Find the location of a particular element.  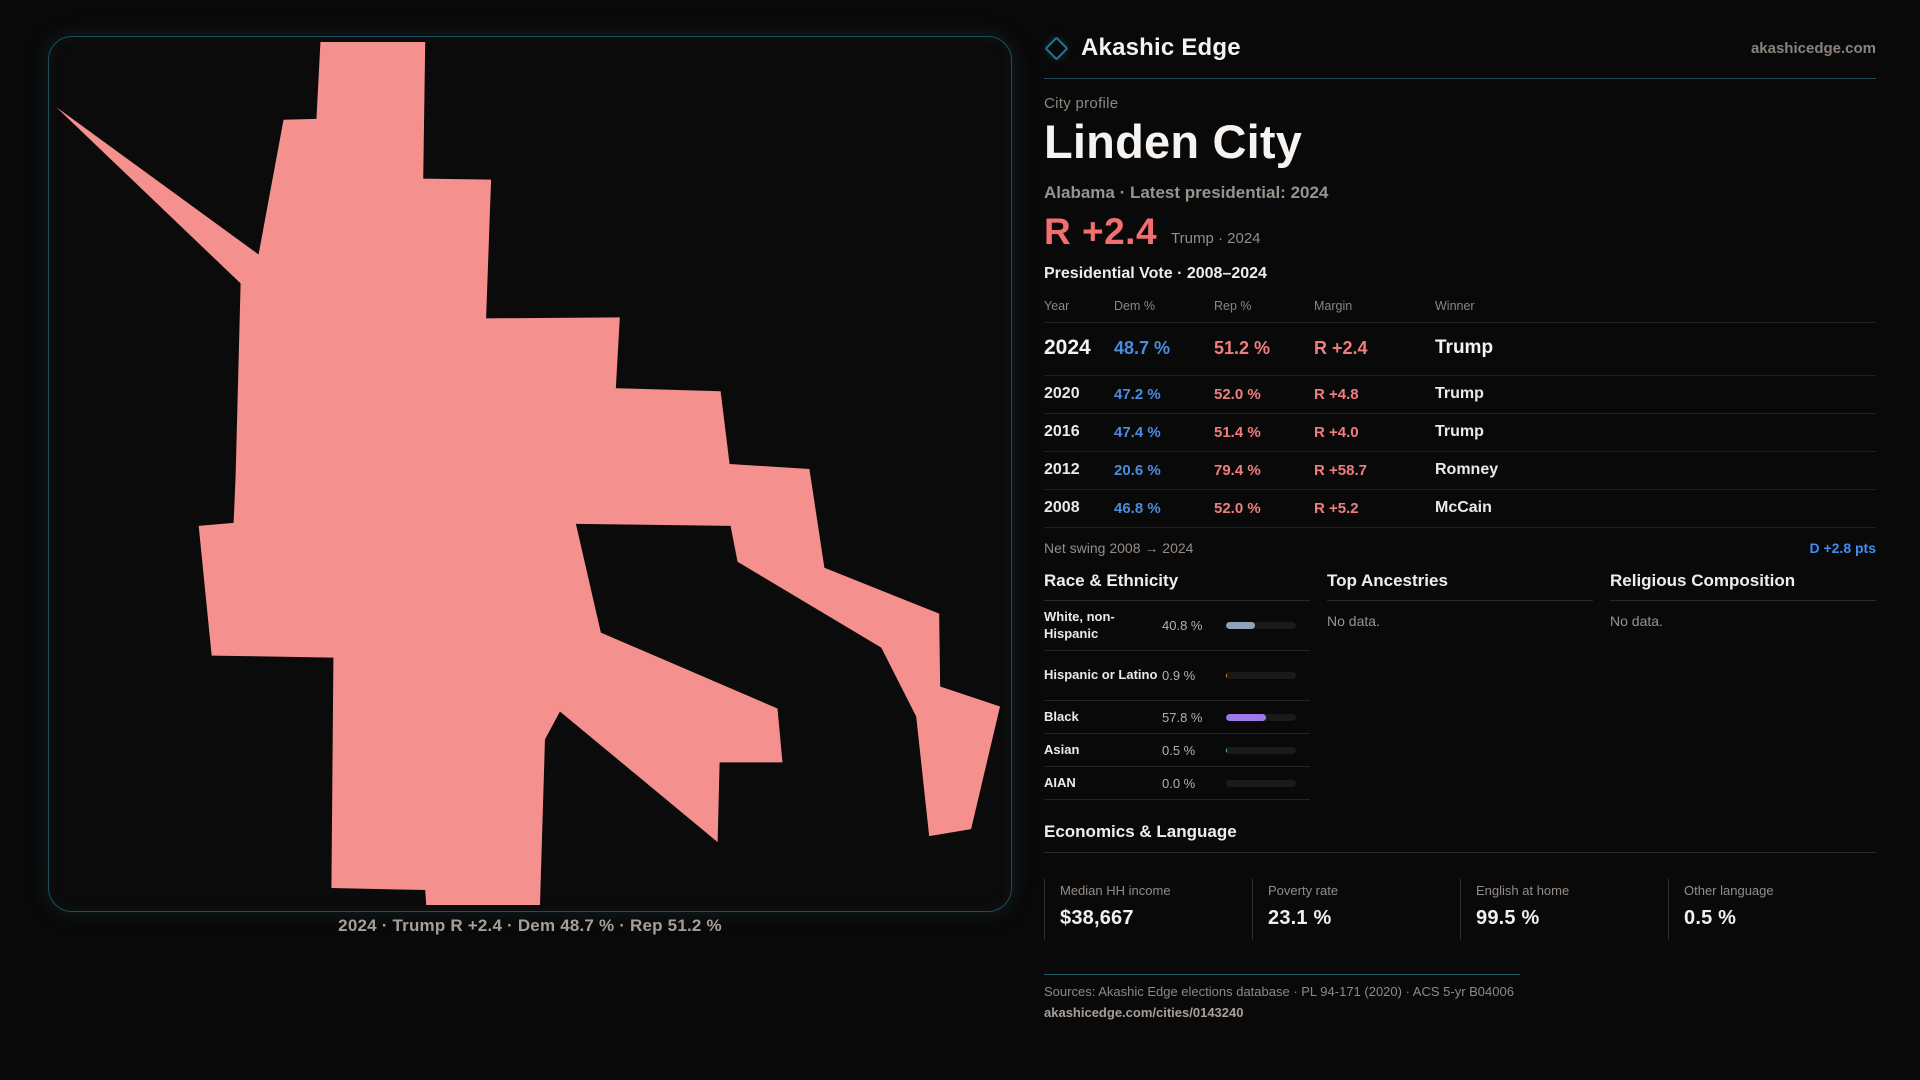

race-label: AIAN is located at coordinates (1060, 782).